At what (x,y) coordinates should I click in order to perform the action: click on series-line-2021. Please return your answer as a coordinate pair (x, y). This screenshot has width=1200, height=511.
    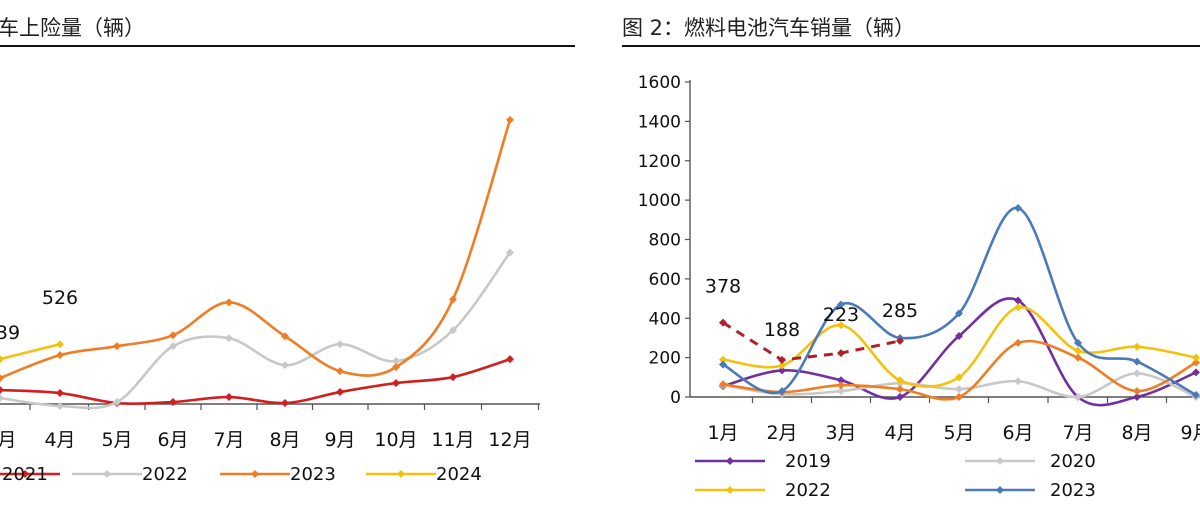
    Looking at the image, I should click on (959, 370).